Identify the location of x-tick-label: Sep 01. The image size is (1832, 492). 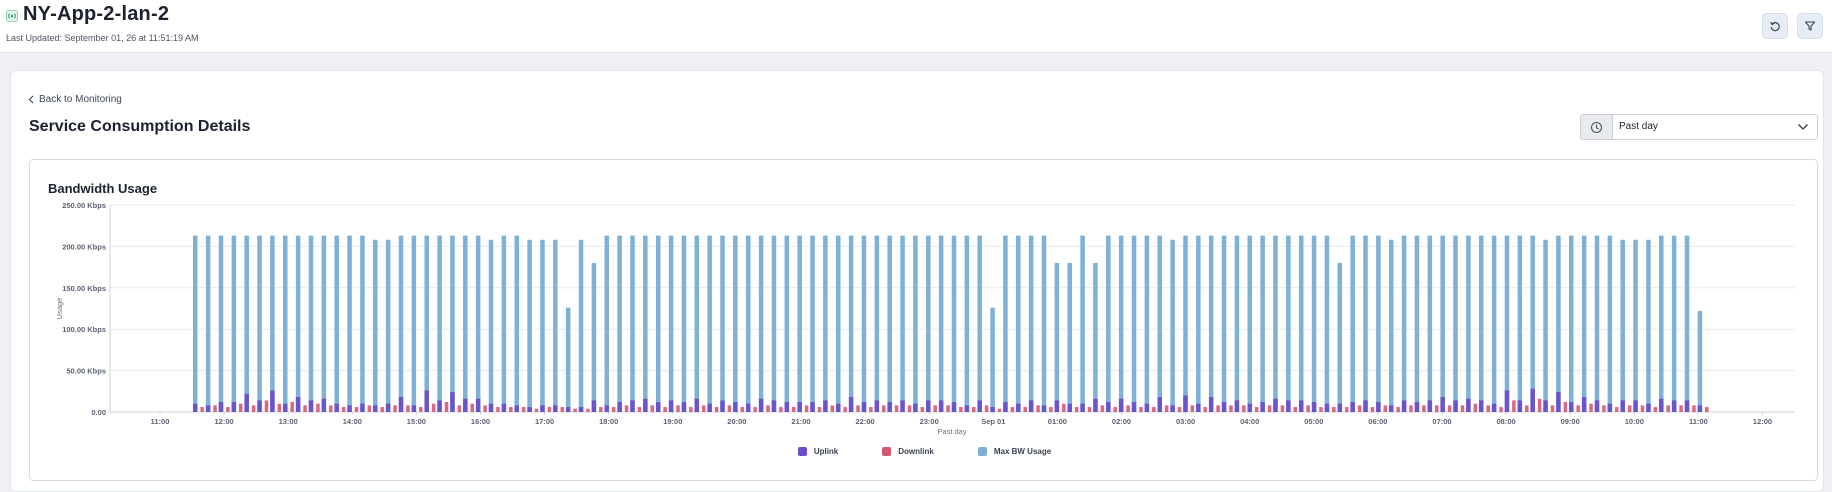
(993, 421).